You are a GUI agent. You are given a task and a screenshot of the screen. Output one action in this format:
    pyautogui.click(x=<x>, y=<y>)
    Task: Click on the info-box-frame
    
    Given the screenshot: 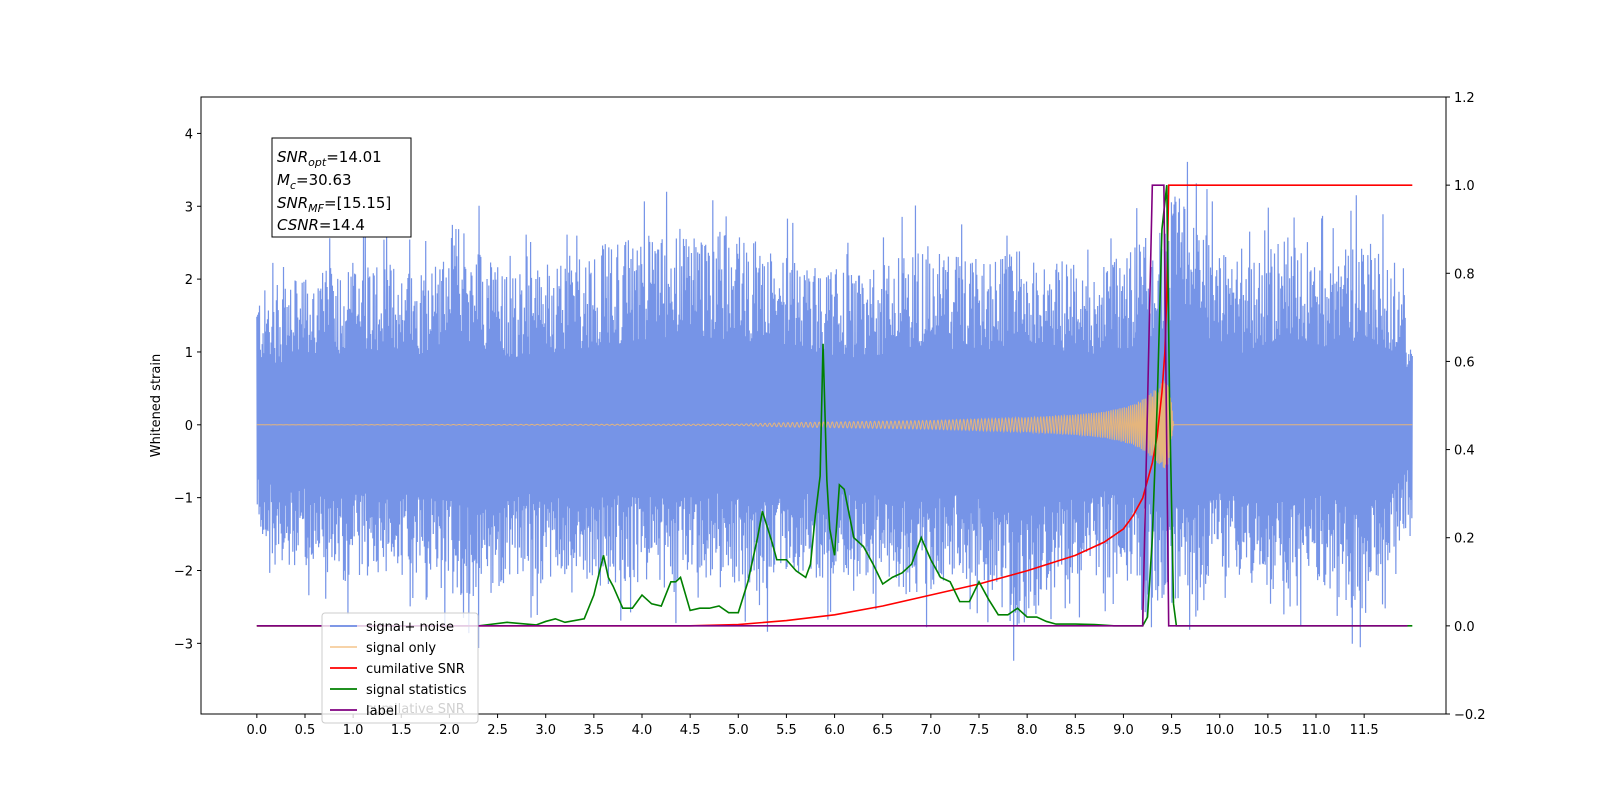 What is the action you would take?
    pyautogui.click(x=341, y=187)
    